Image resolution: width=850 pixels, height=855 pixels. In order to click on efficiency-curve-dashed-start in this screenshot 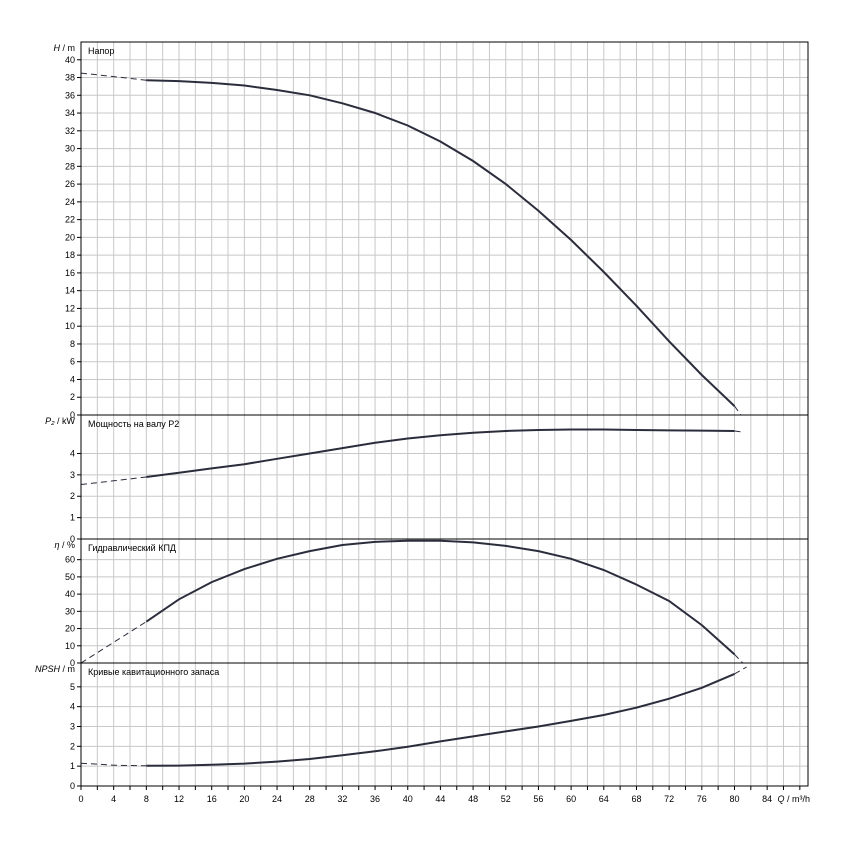, I will do `click(113, 642)`.